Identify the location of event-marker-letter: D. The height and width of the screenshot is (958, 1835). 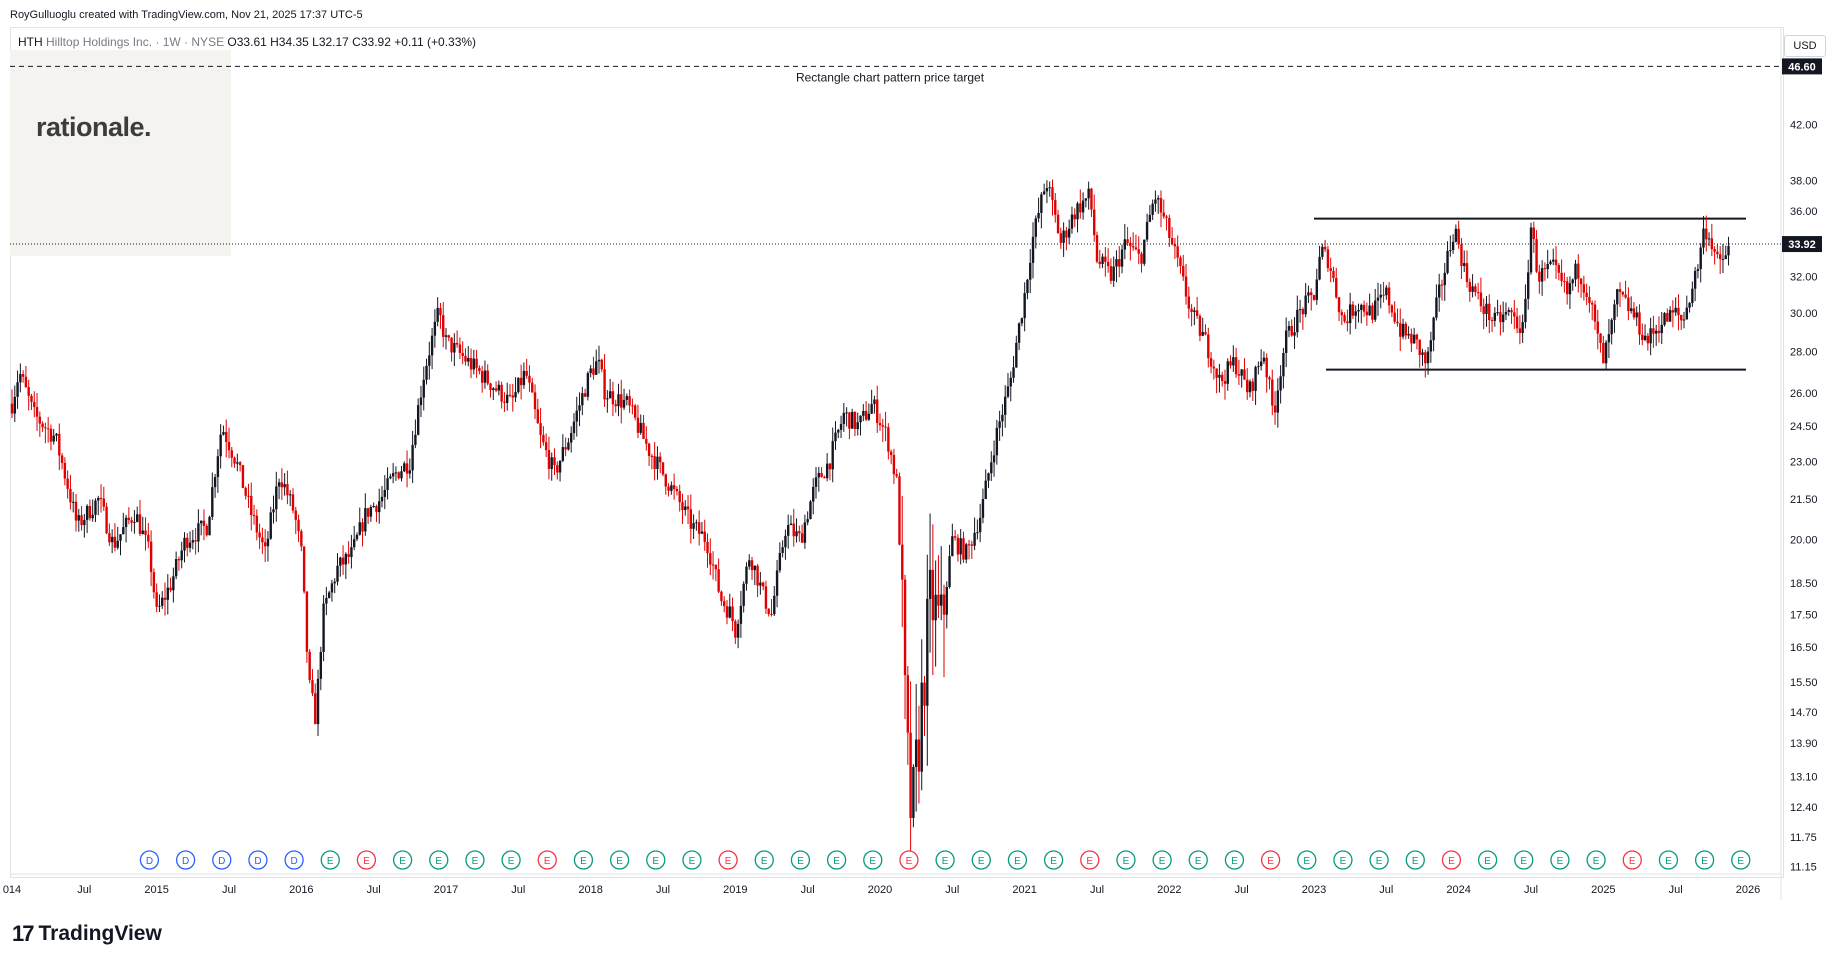
(221, 861).